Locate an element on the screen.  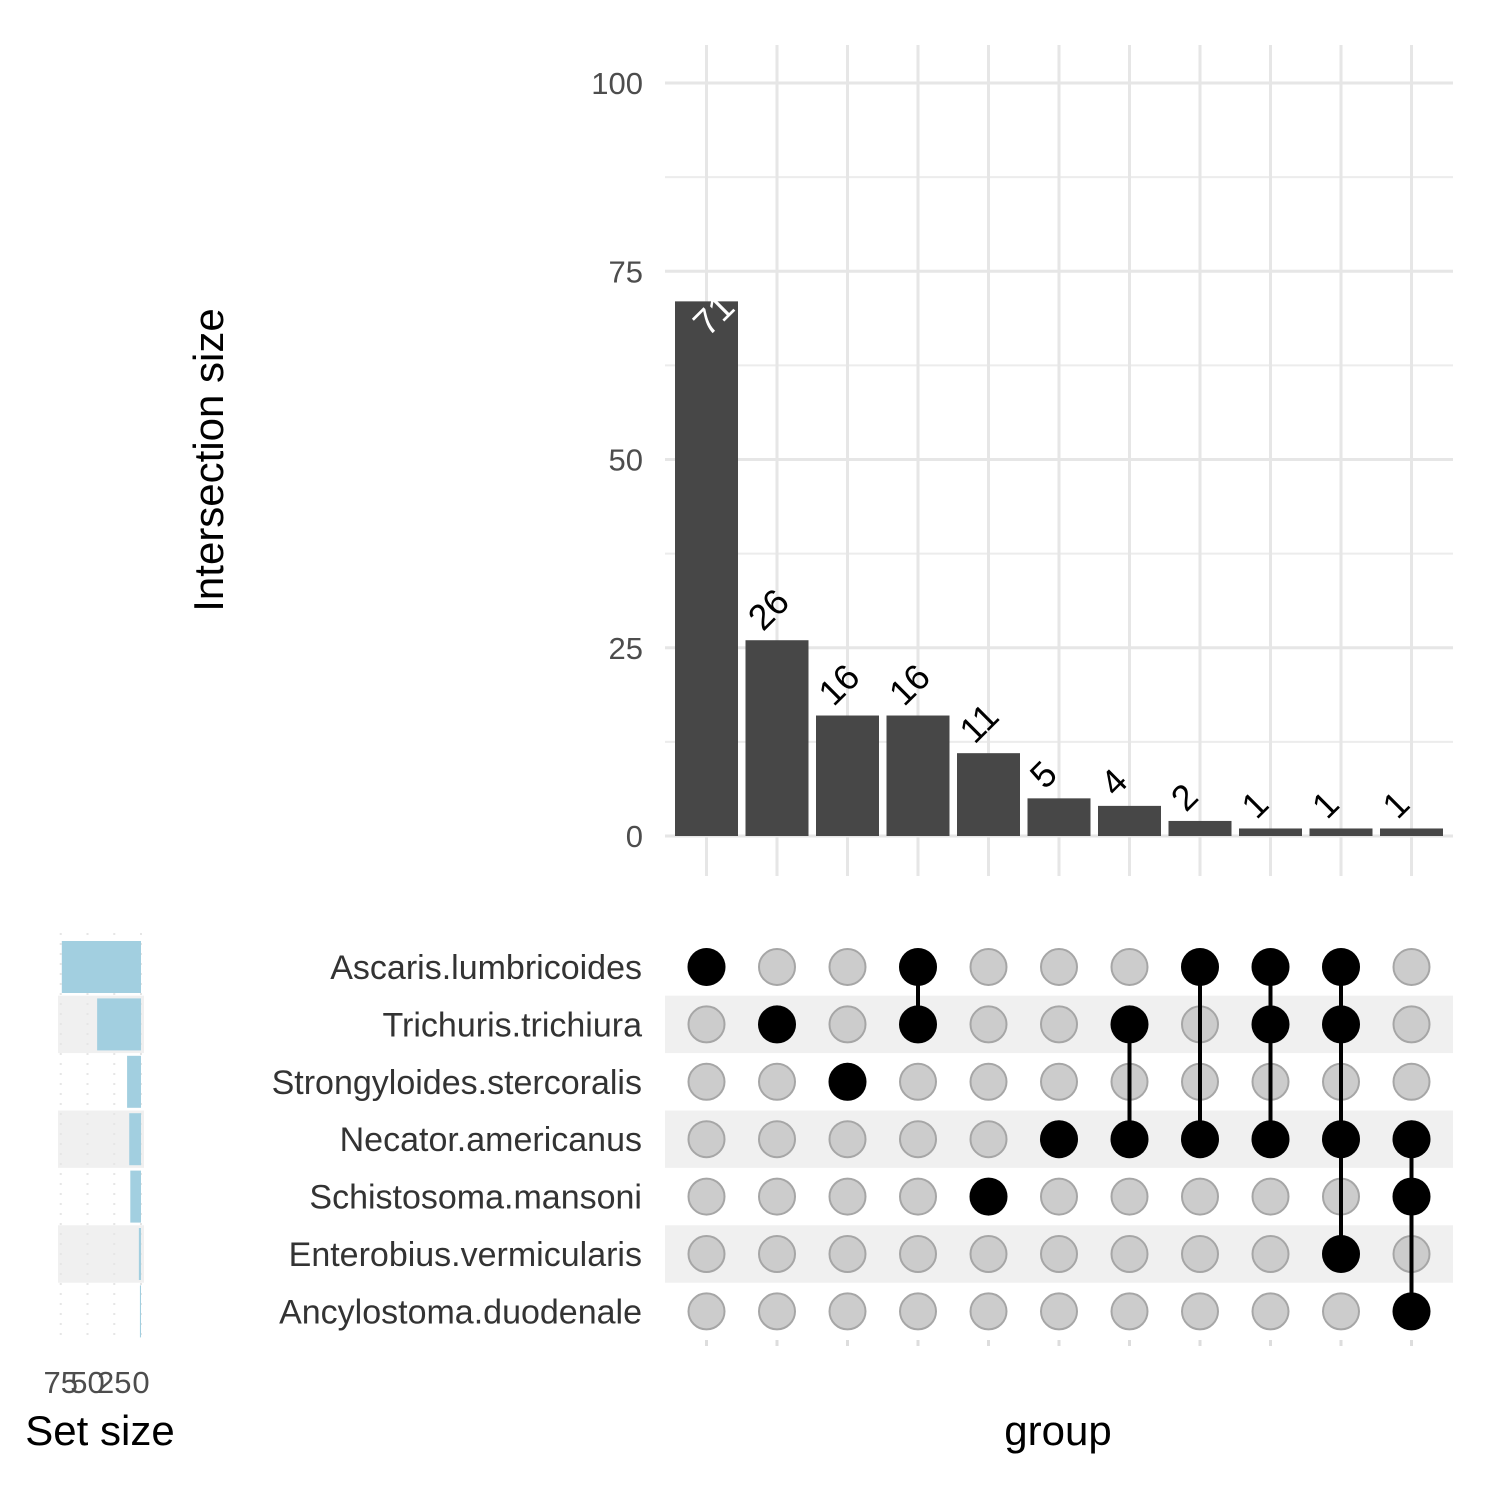
set-size-axis-title: Set size is located at coordinates (99, 1430).